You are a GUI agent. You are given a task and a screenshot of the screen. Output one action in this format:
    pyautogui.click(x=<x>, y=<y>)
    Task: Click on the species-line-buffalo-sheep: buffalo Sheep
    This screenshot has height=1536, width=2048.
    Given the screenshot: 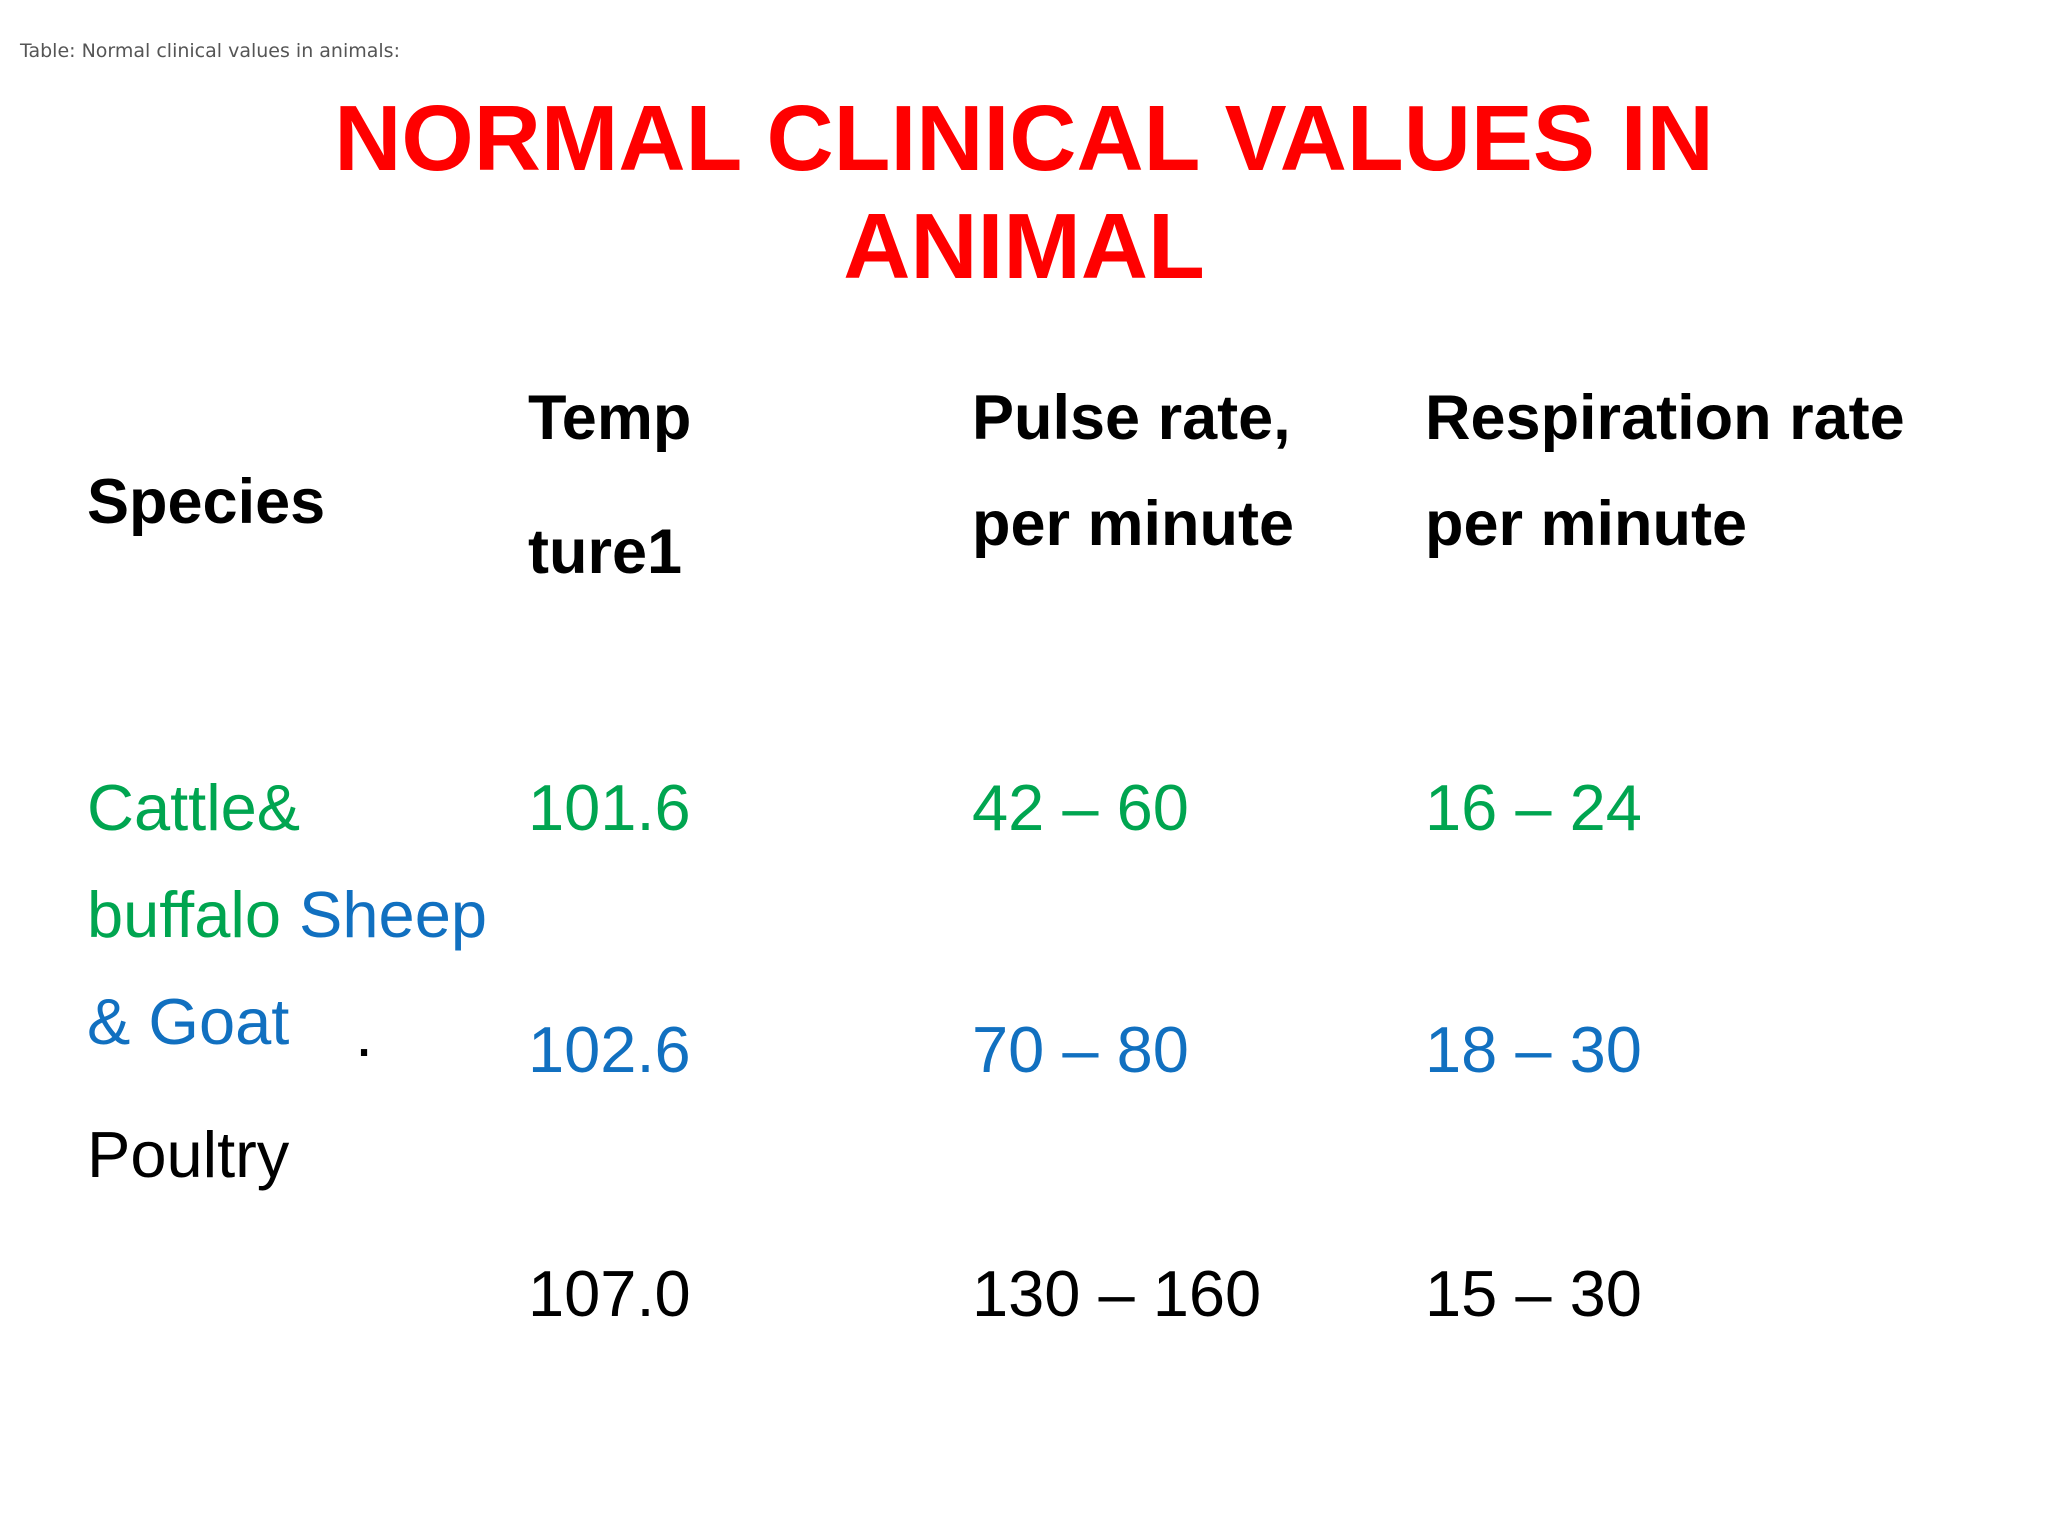 What is the action you would take?
    pyautogui.click(x=287, y=914)
    